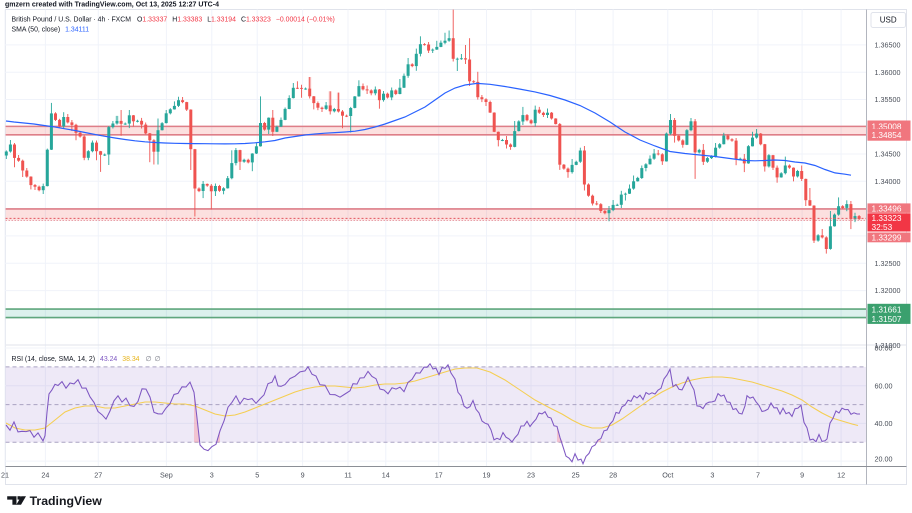 Image resolution: width=912 pixels, height=513 pixels. I want to click on svg-text: 5, so click(257, 474).